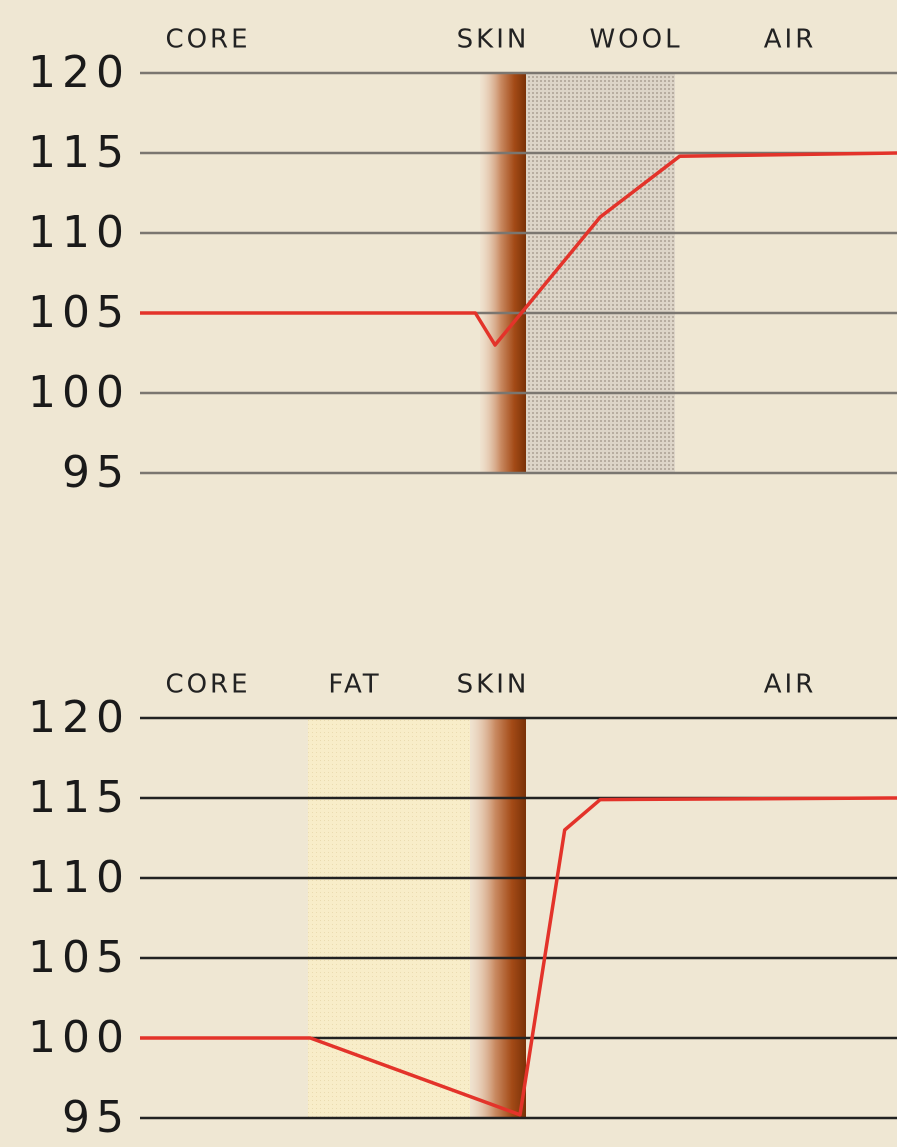 Image resolution: width=897 pixels, height=1147 pixels. I want to click on temperature-line, so click(518, 249).